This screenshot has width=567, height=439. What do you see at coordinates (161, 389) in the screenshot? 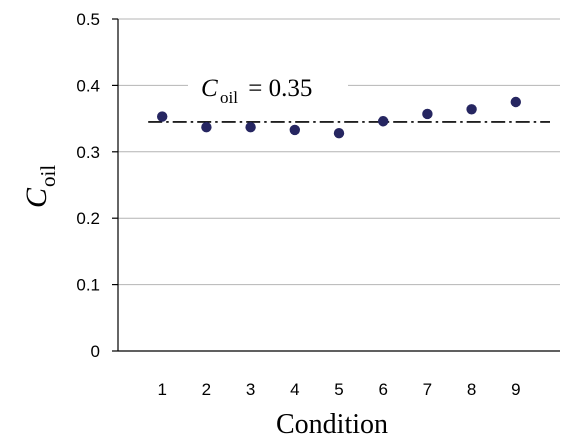
I see `x-tick-label: 1` at bounding box center [161, 389].